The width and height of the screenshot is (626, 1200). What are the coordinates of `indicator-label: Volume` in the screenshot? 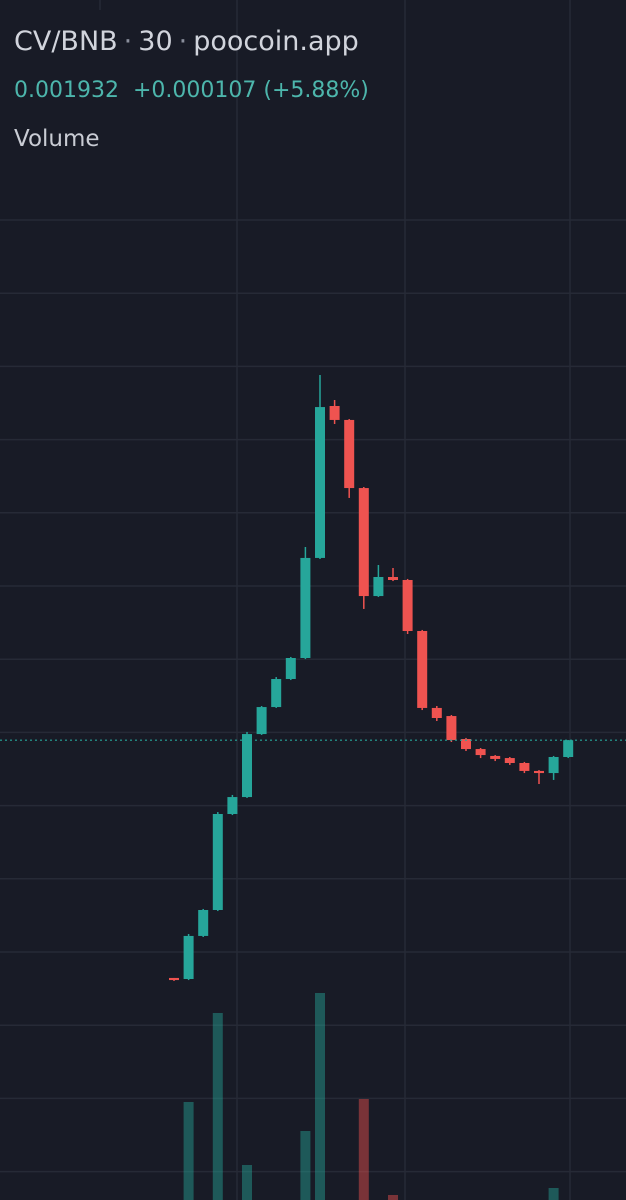 It's located at (57, 139).